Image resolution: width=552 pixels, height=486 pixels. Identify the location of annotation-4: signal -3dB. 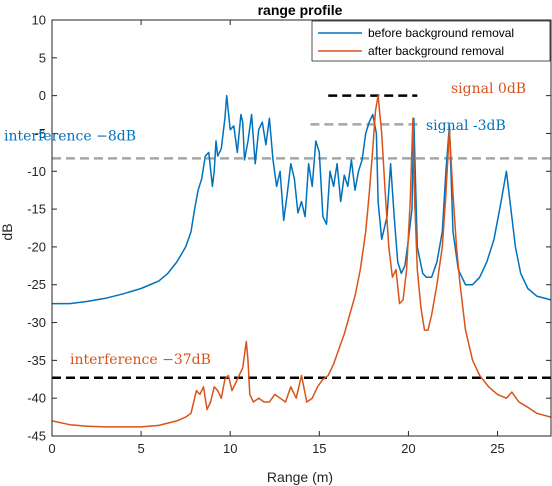
(466, 126).